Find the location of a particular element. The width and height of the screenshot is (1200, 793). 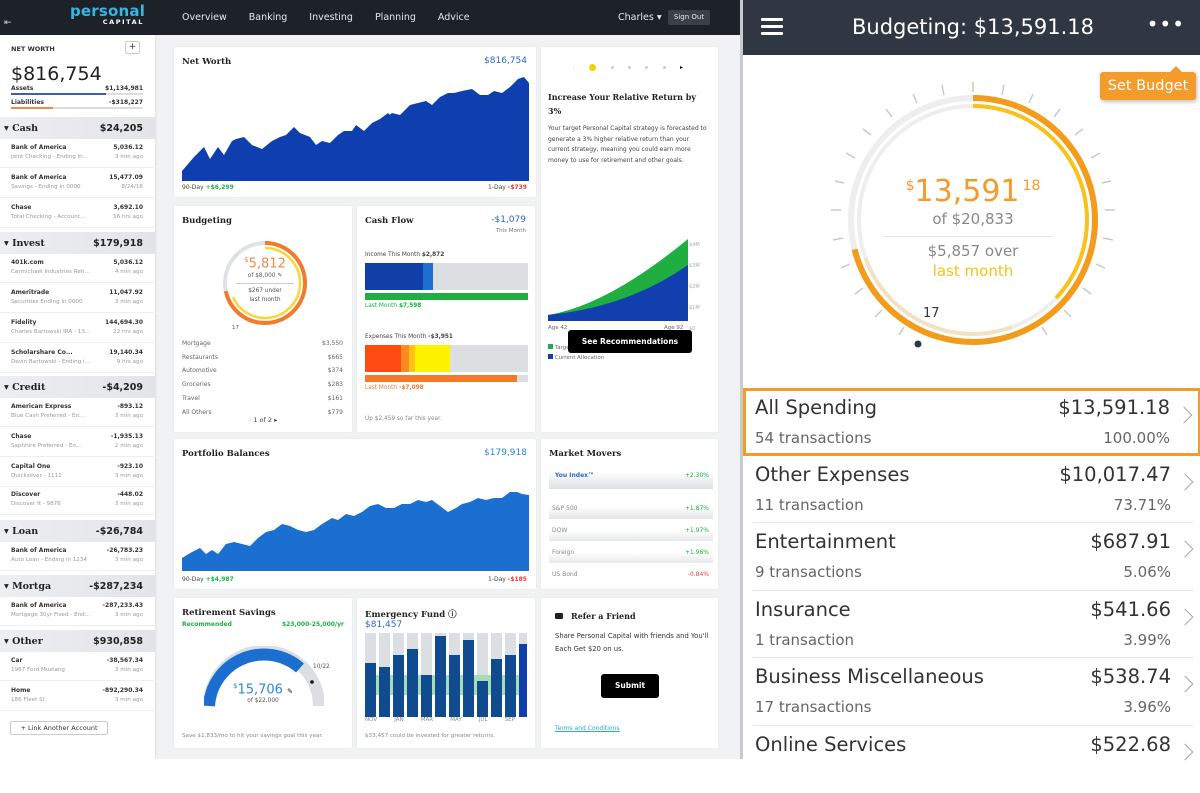

lightbulb-icon is located at coordinates (592, 67).